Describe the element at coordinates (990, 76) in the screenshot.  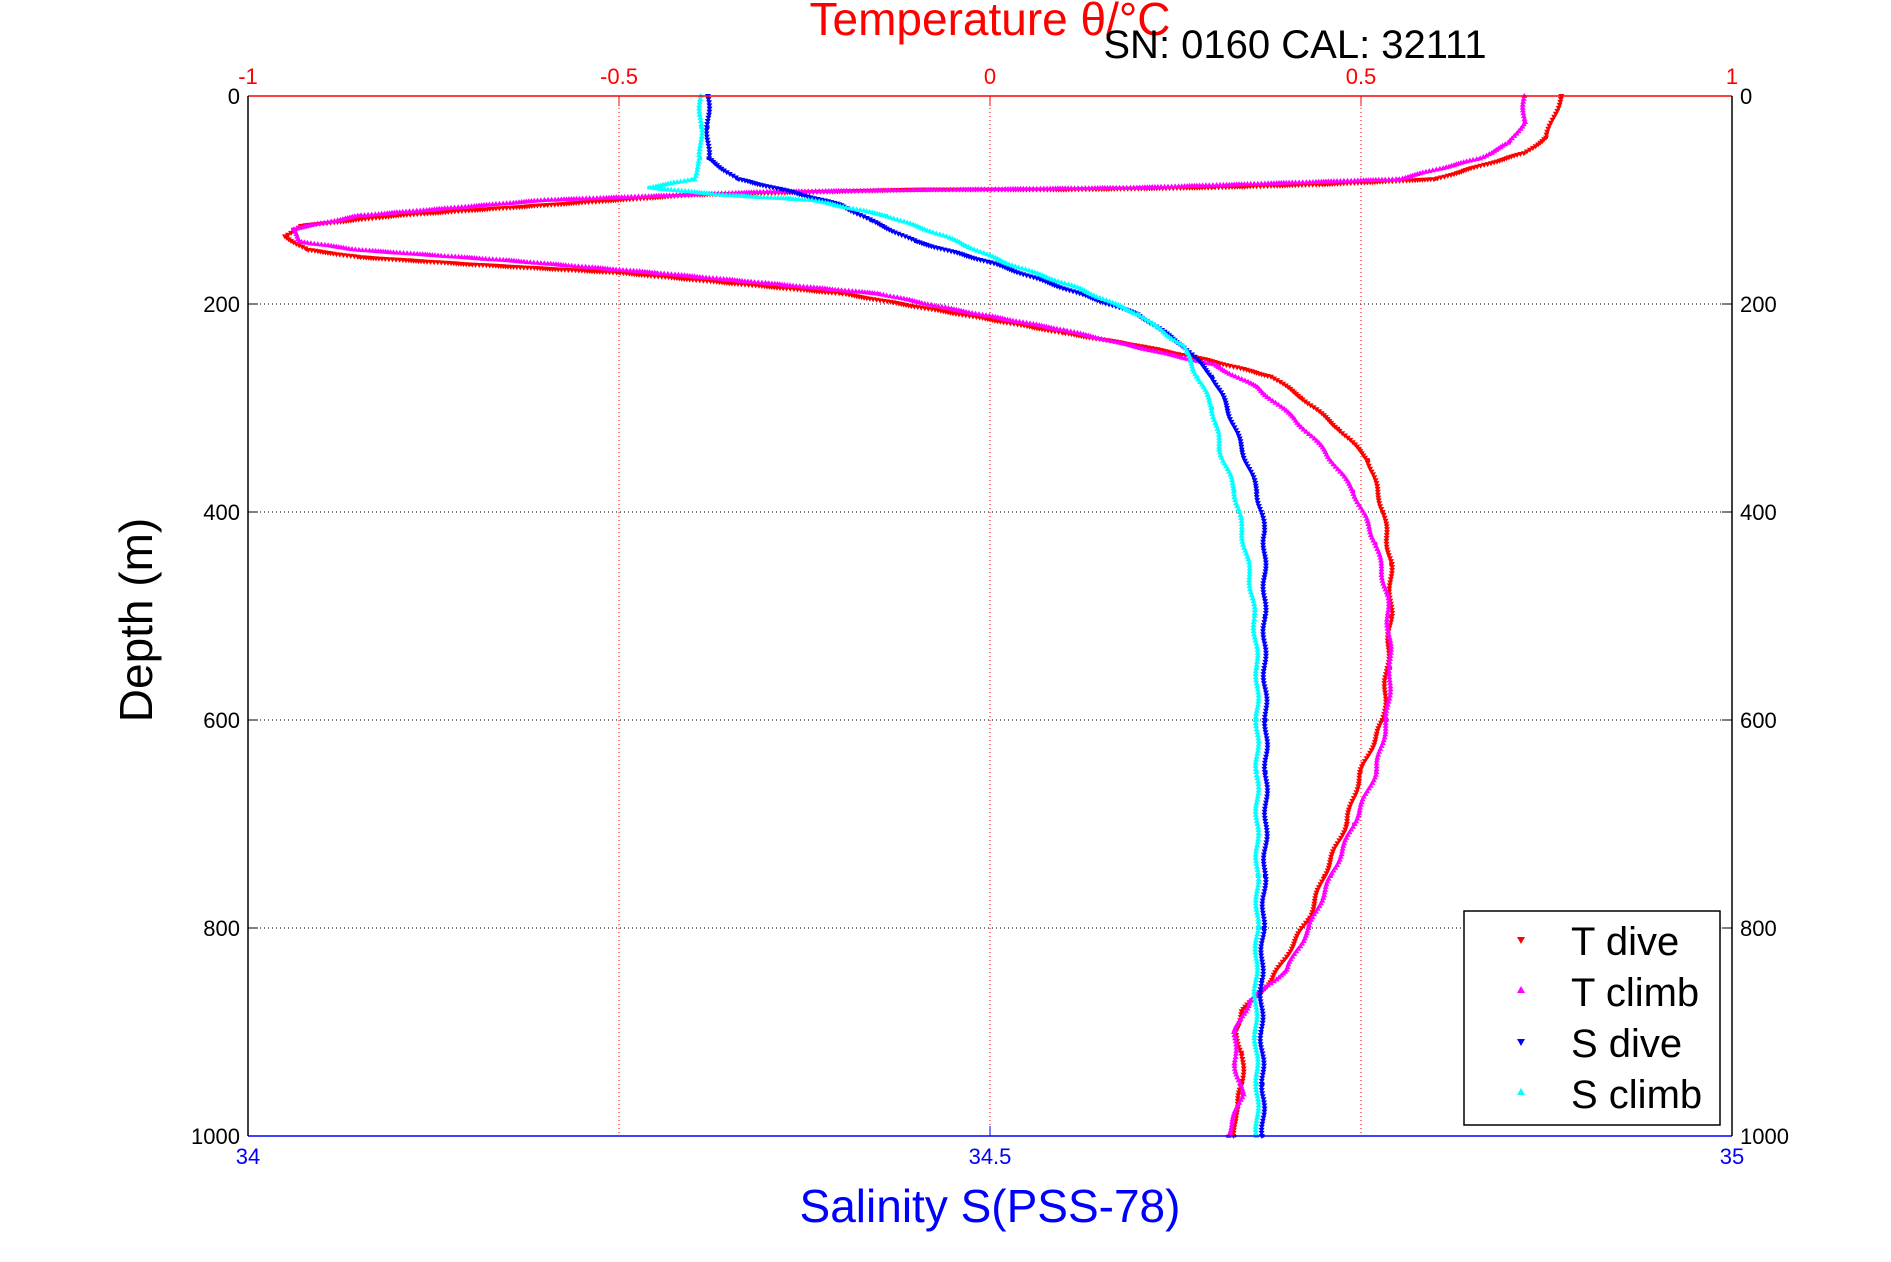
I see `x-top-tick-label: 0` at that location.